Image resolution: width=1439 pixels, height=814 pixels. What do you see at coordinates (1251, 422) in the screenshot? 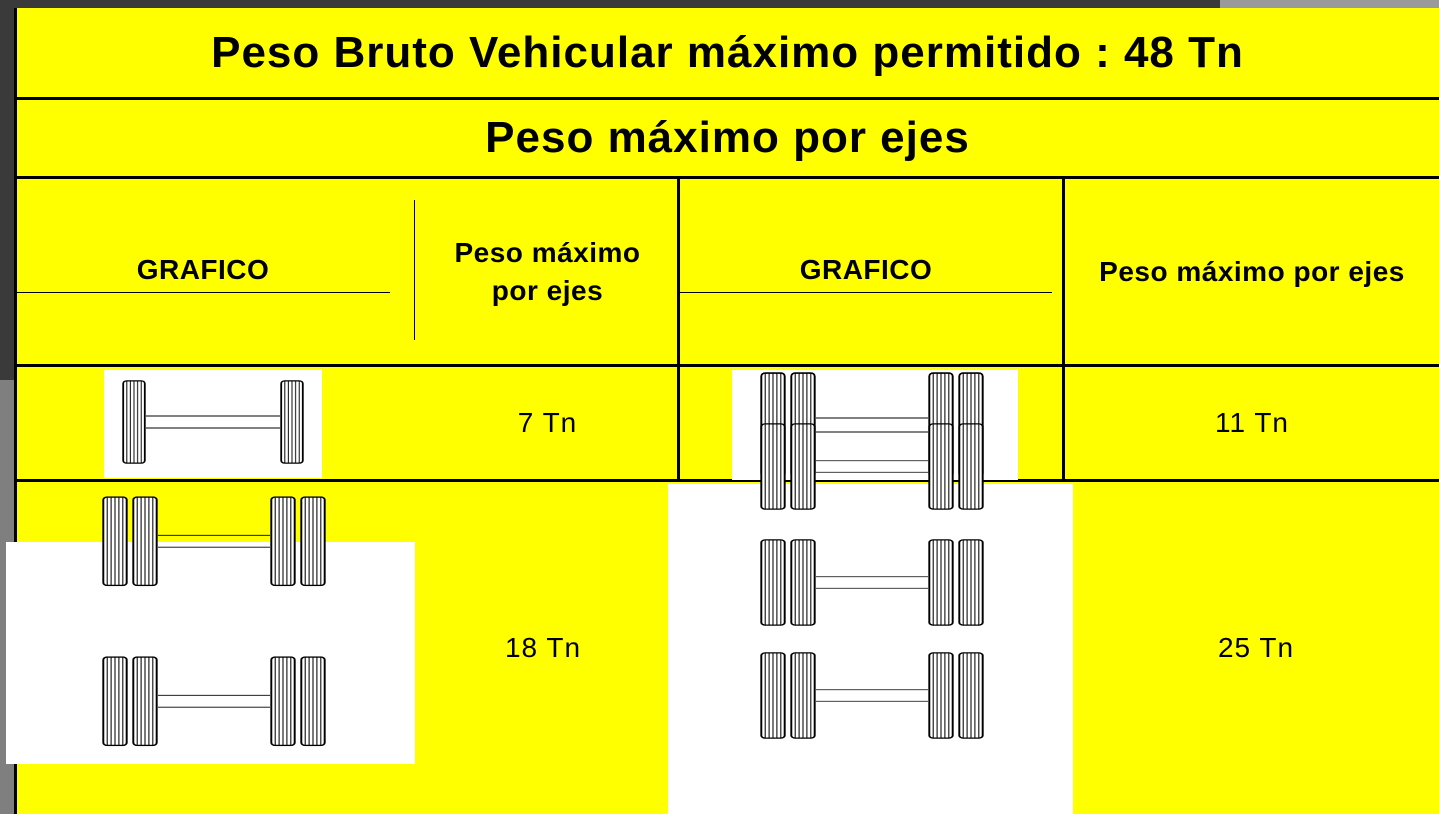
I see `value-cell: 11 Tn` at bounding box center [1251, 422].